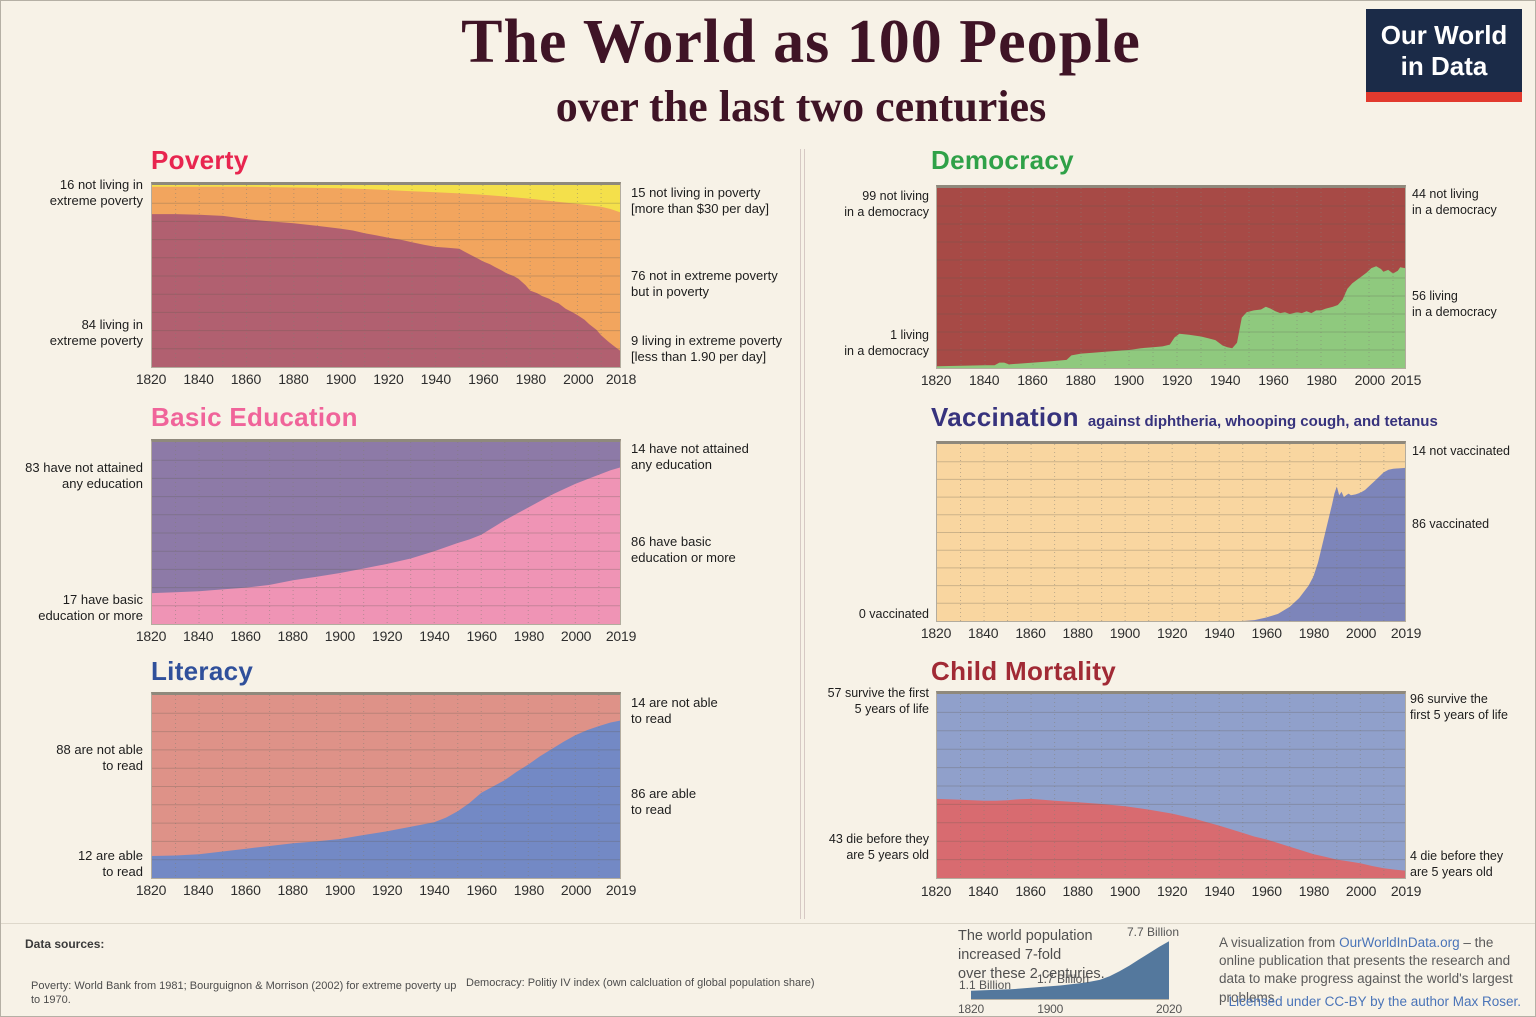 The width and height of the screenshot is (1536, 1017). I want to click on child-mortality-label-right-top: 96 survive the first 5 years of life, so click(1459, 707).